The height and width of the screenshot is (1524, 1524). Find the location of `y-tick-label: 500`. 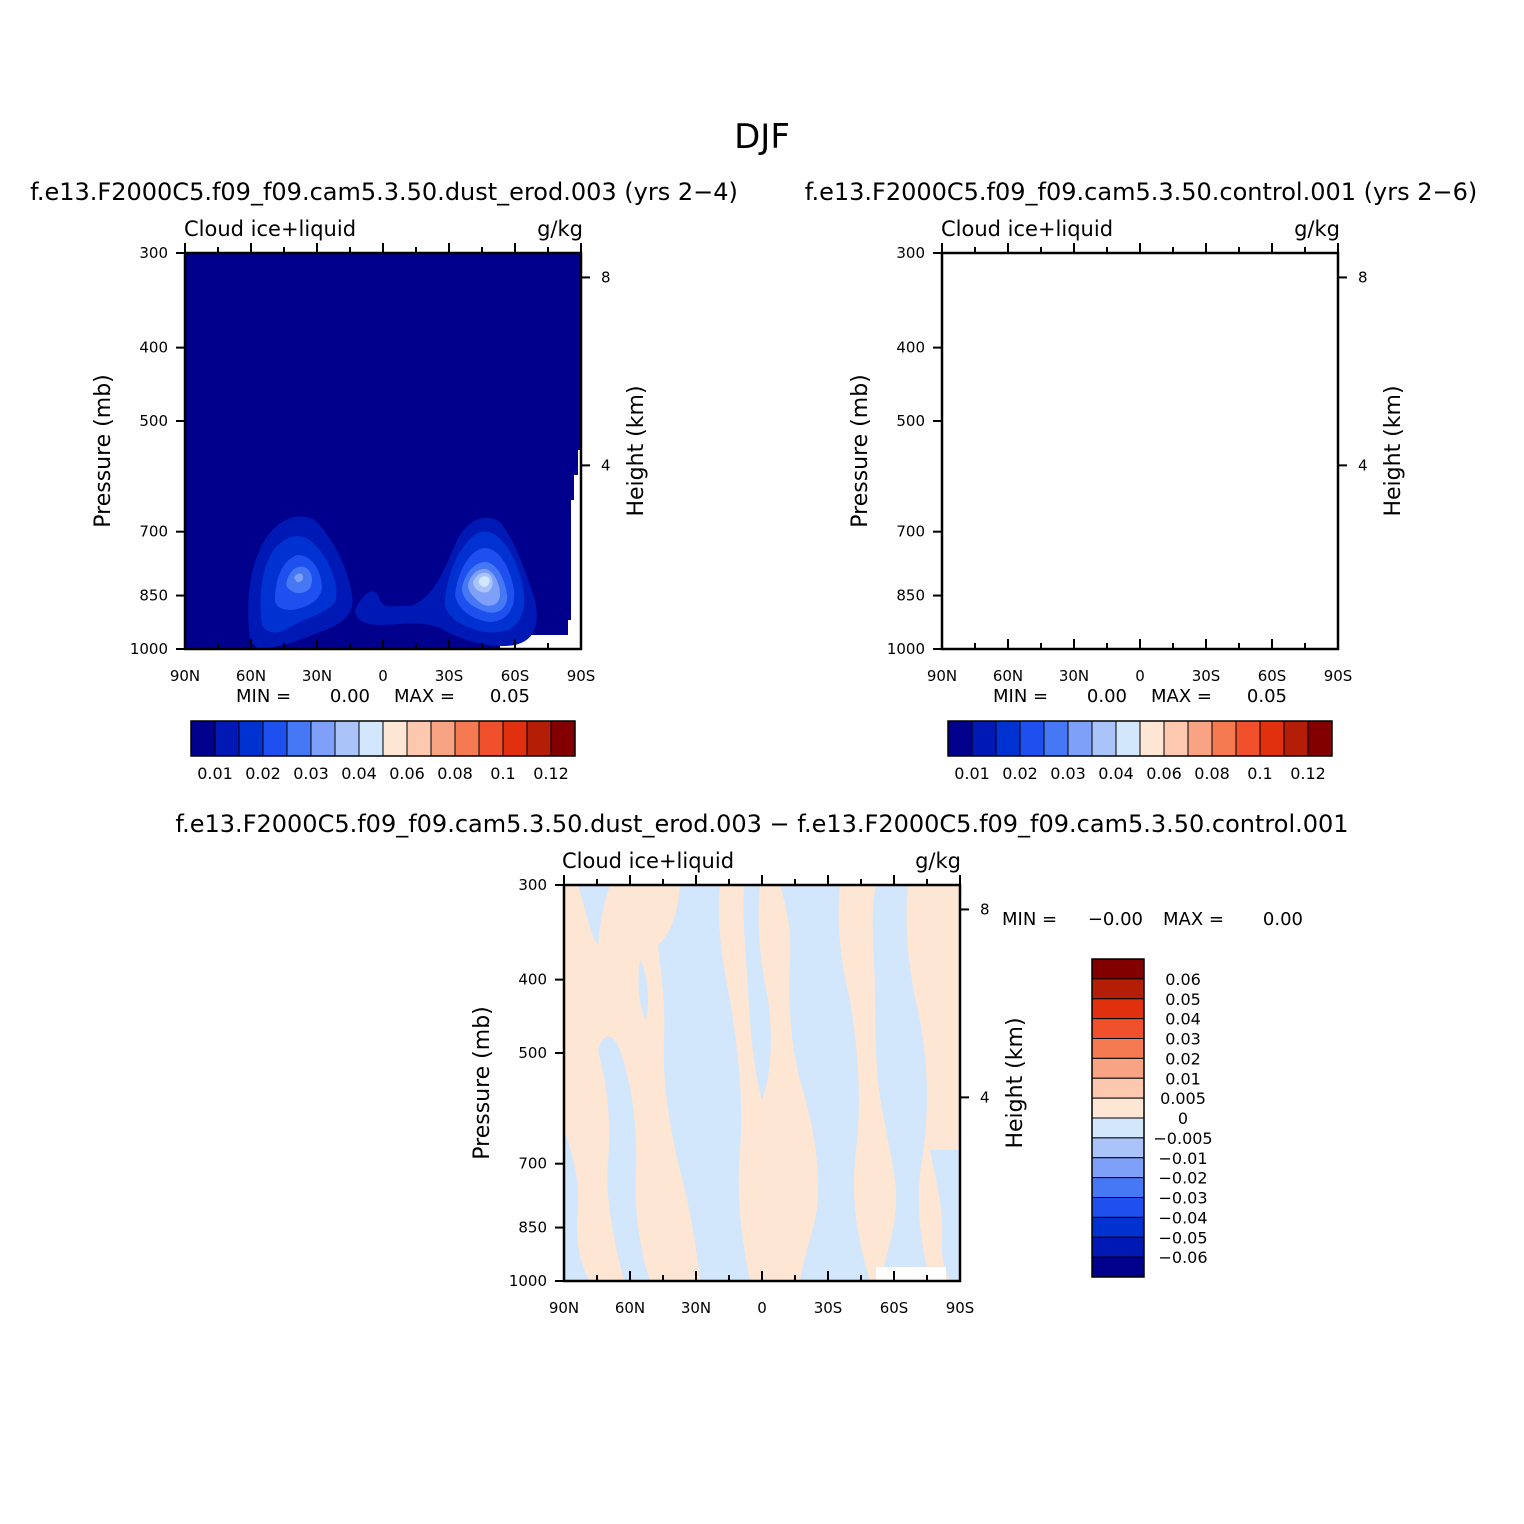

y-tick-label: 500 is located at coordinates (532, 1053).